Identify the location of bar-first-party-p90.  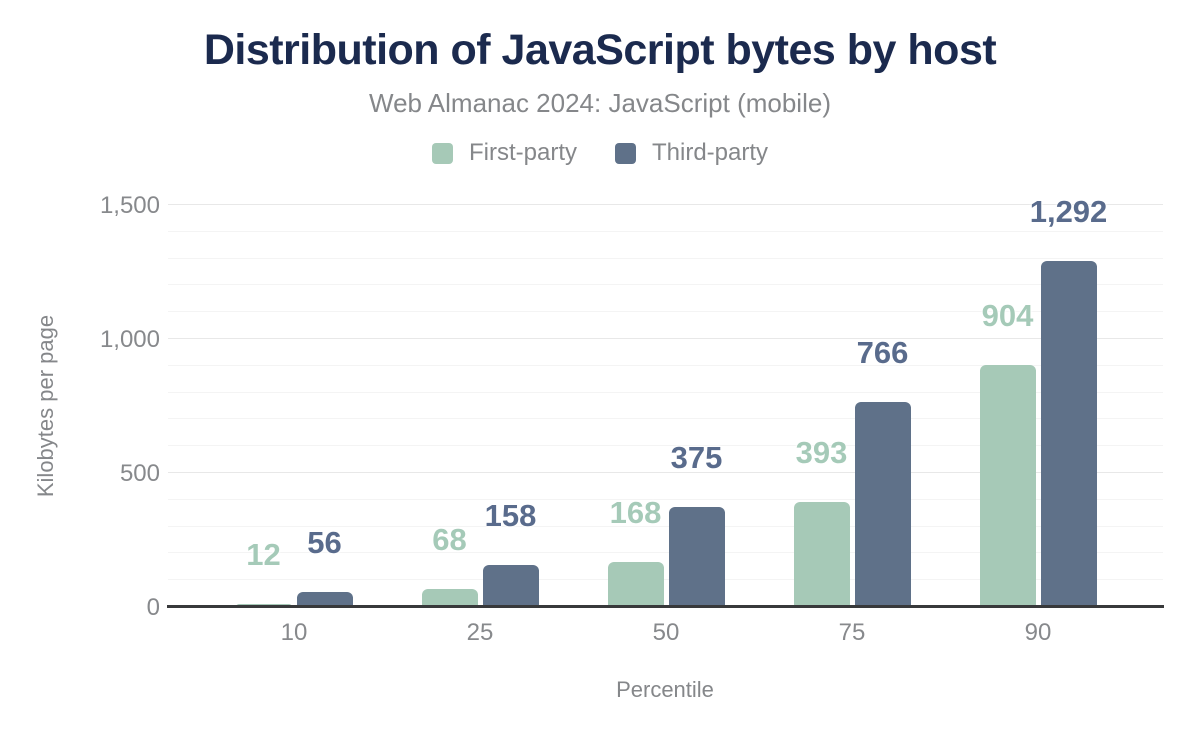
(1007, 485).